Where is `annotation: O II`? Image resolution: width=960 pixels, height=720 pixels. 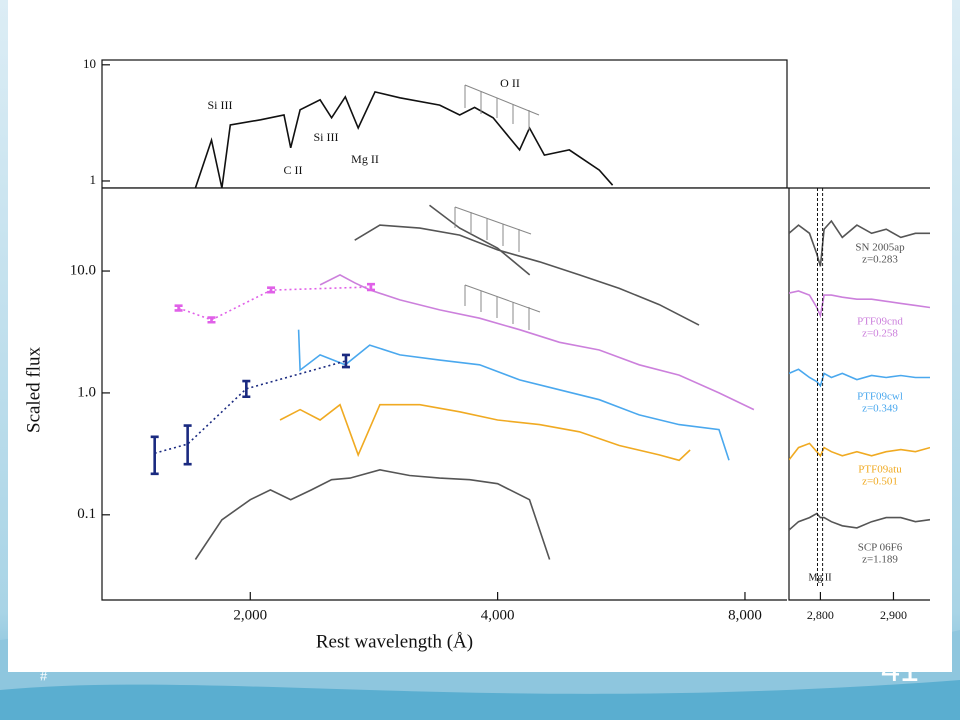 annotation: O II is located at coordinates (510, 83).